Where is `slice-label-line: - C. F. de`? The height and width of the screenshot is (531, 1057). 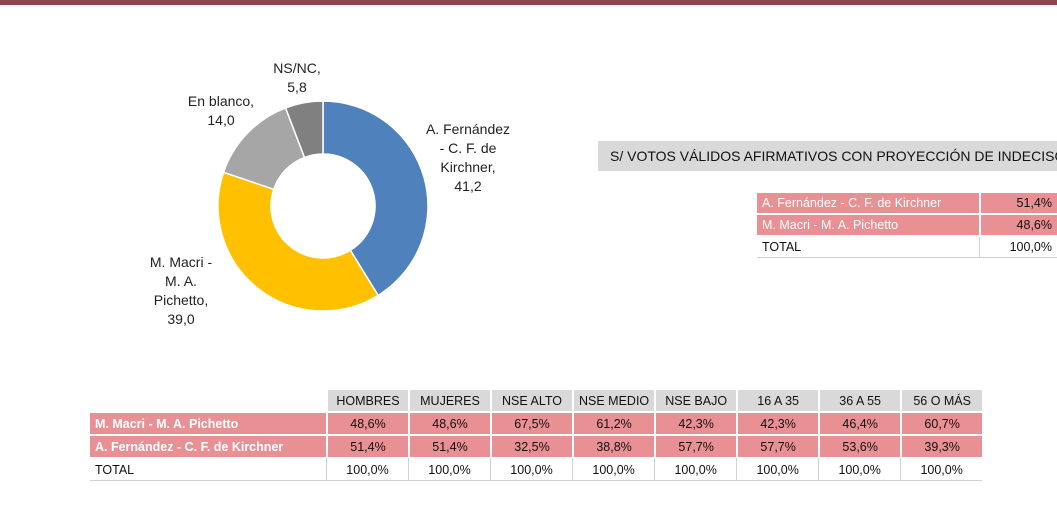
slice-label-line: - C. F. de is located at coordinates (468, 148).